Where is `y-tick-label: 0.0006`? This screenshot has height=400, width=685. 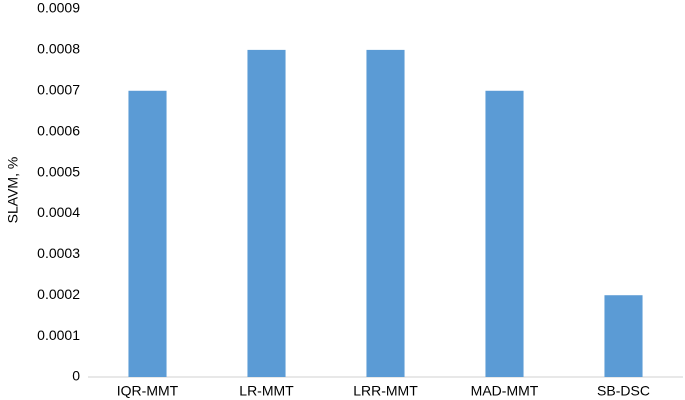
y-tick-label: 0.0006 is located at coordinates (58, 130).